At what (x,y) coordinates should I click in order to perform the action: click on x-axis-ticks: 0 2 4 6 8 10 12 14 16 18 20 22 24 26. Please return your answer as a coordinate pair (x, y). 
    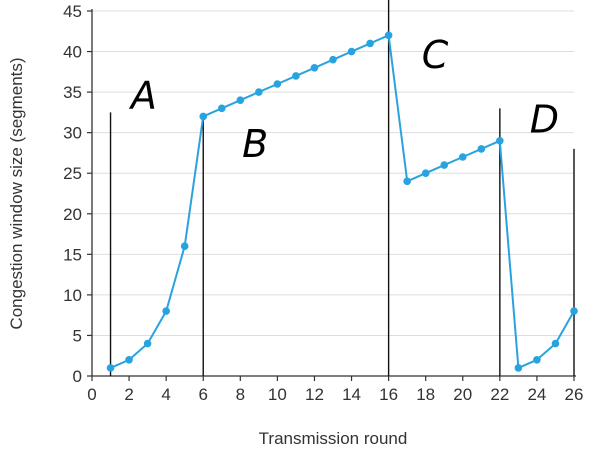
    Looking at the image, I should click on (335, 390).